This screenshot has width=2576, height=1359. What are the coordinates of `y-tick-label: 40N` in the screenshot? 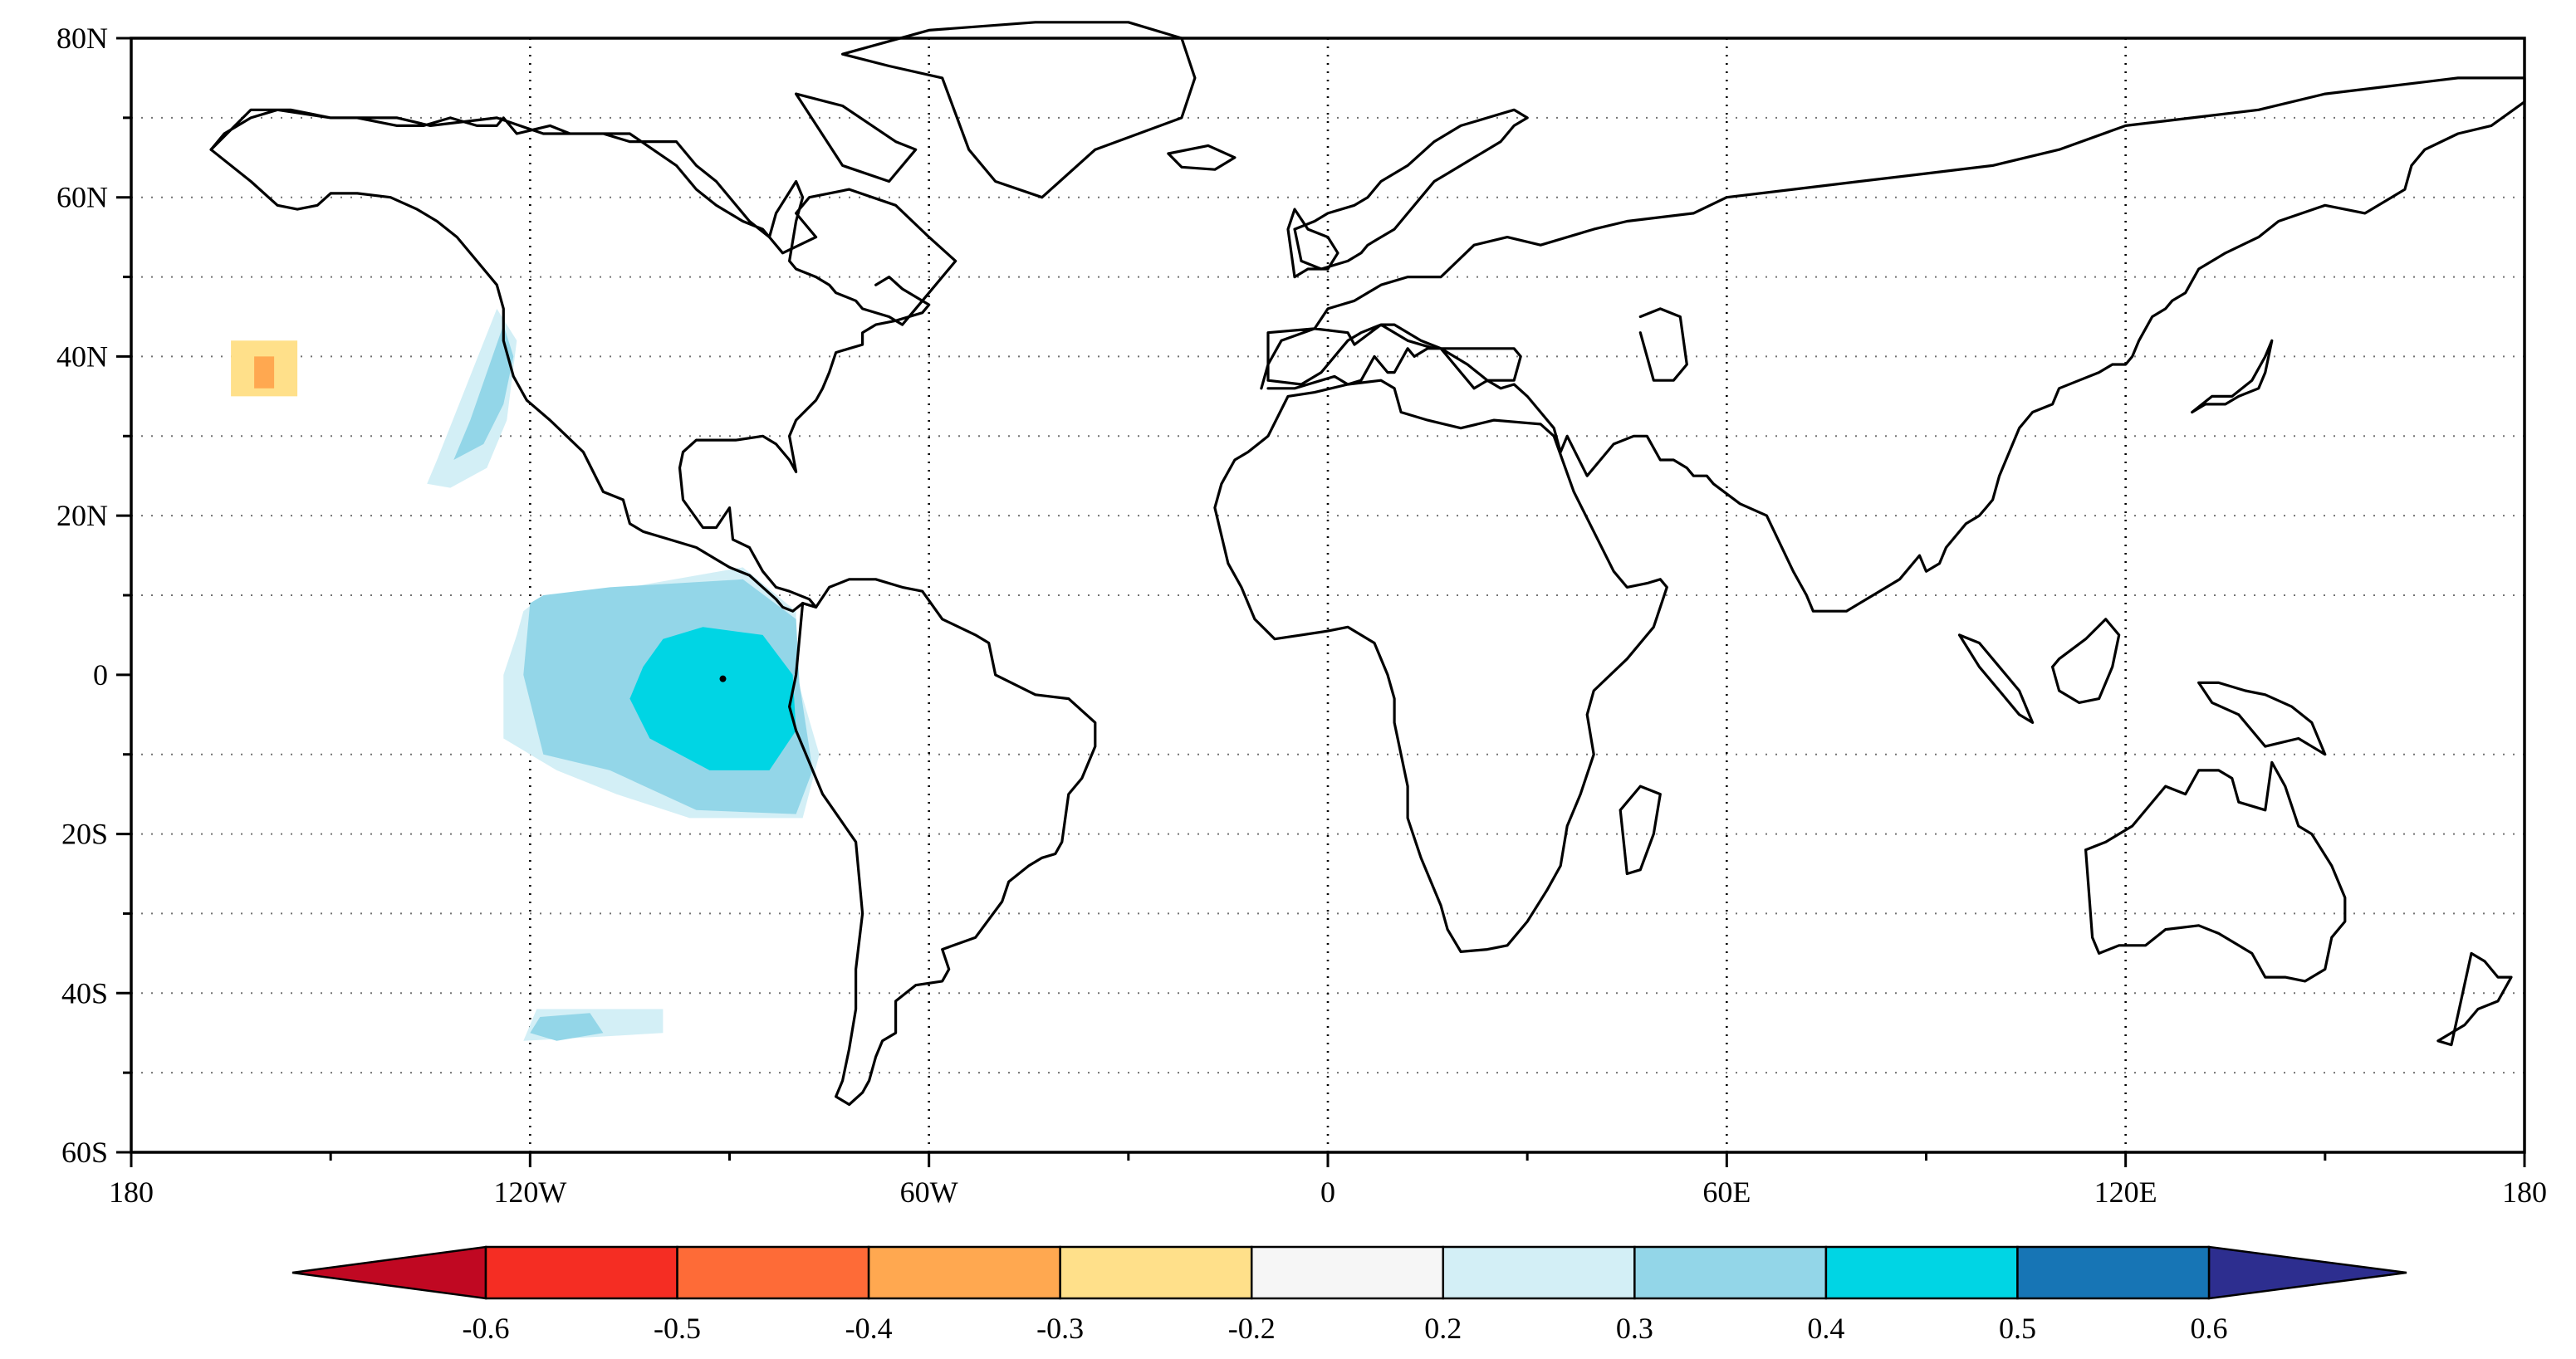 It's located at (82, 356).